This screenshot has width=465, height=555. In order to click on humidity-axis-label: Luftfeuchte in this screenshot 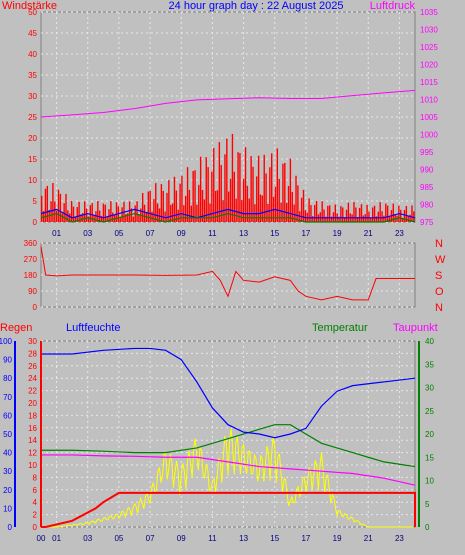, I will do `click(93, 328)`.